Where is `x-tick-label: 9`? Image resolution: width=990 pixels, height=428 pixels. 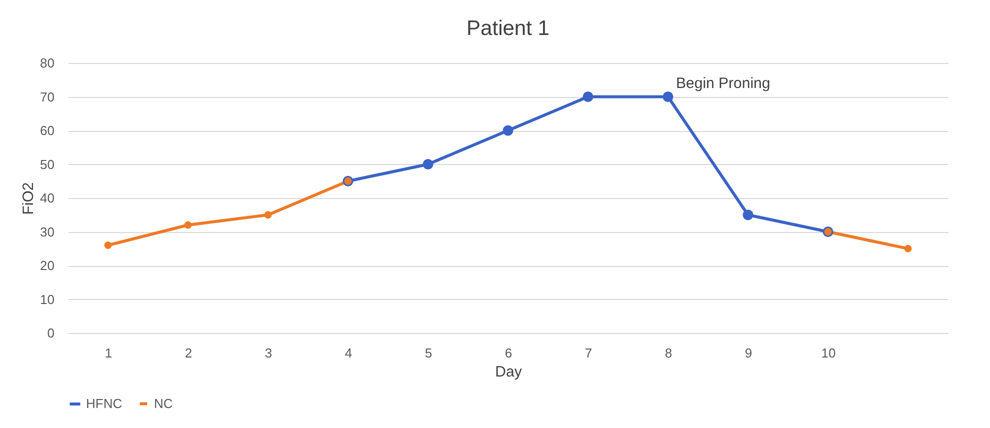 x-tick-label: 9 is located at coordinates (748, 353).